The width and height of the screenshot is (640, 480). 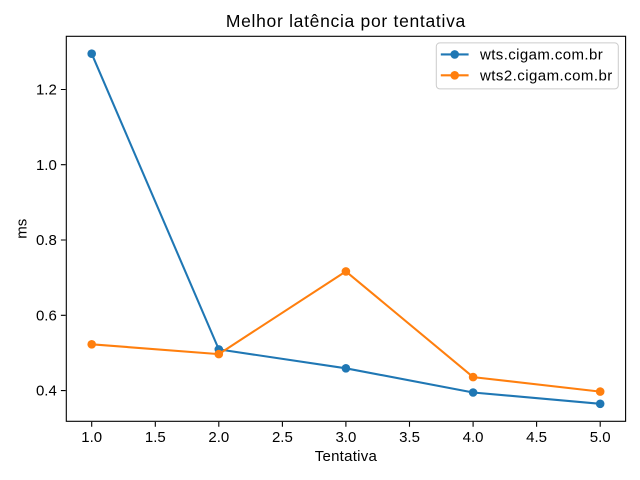 I want to click on svg-text: 4.5, so click(x=536, y=437).